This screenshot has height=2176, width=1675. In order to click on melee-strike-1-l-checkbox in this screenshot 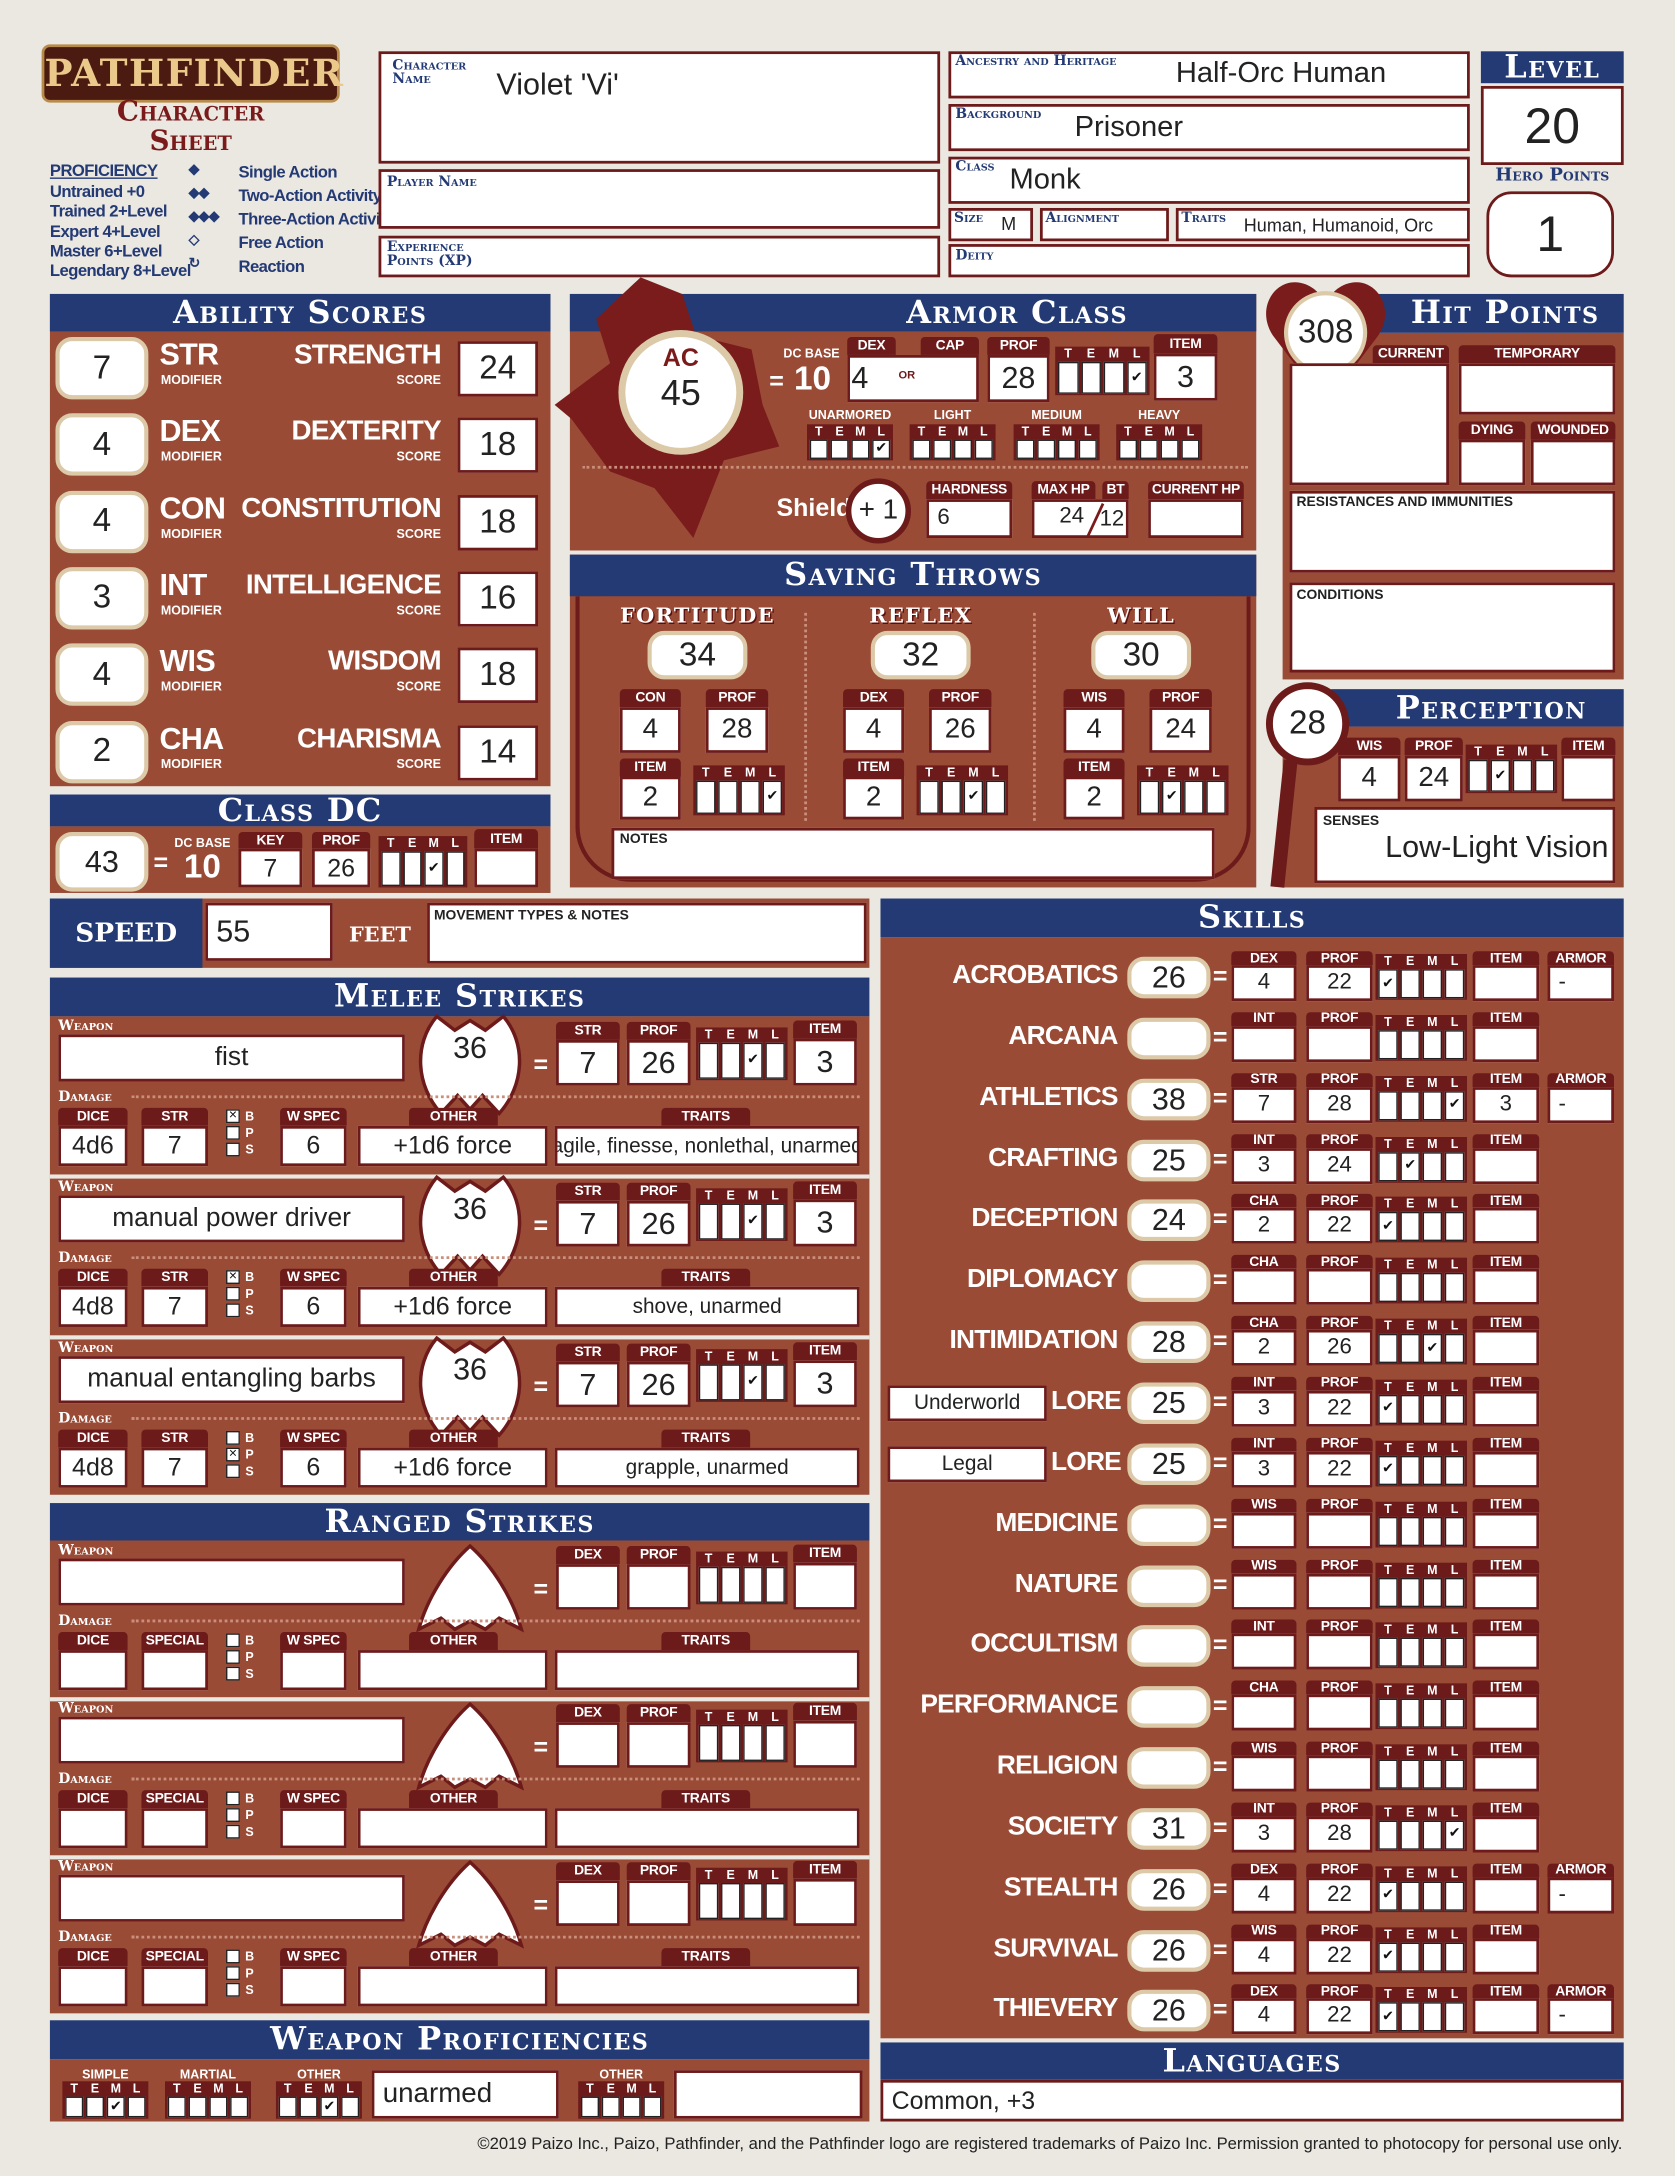, I will do `click(775, 1060)`.